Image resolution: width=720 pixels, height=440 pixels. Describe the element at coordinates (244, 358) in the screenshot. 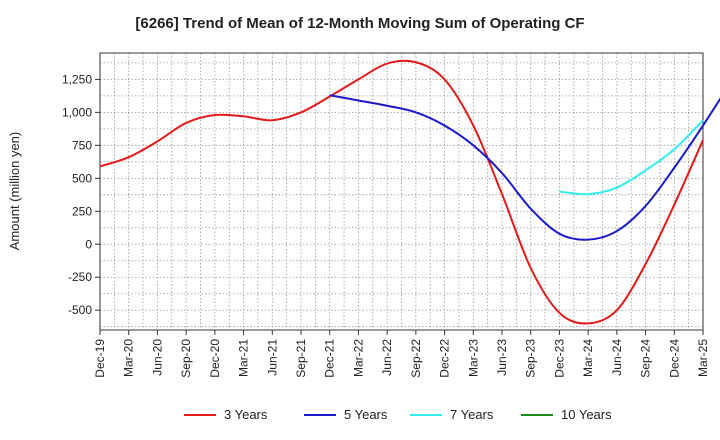

I see `x-tick-label: Mar-21` at that location.